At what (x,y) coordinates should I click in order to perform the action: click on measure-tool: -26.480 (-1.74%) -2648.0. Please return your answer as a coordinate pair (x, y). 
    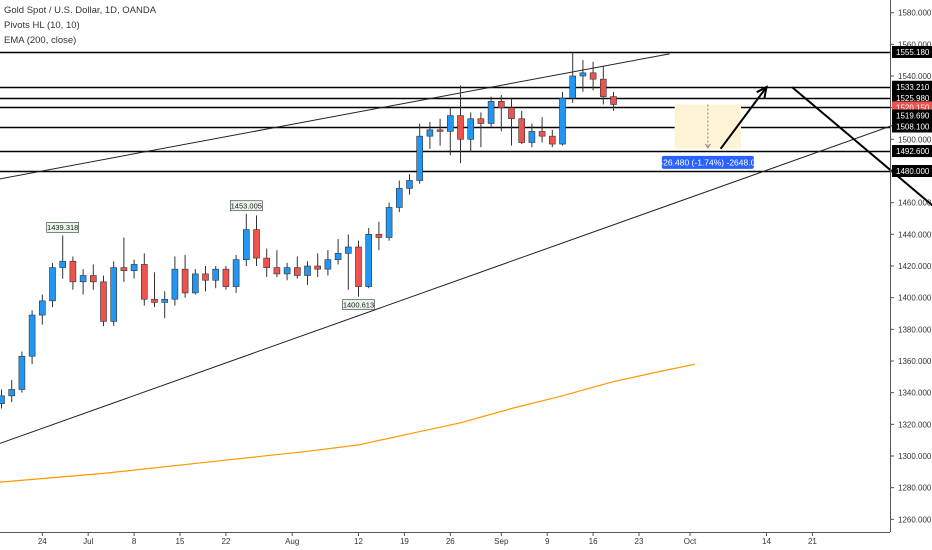
    Looking at the image, I should click on (708, 136).